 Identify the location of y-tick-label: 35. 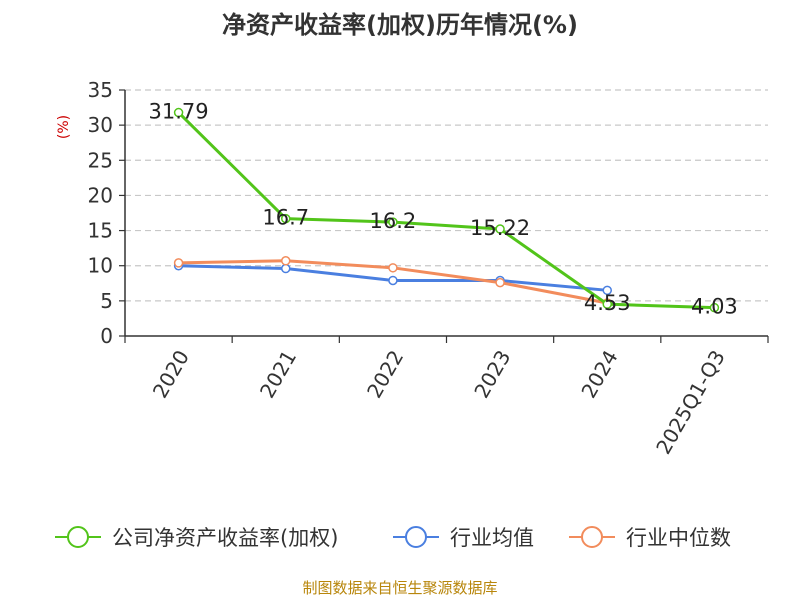
(100, 90).